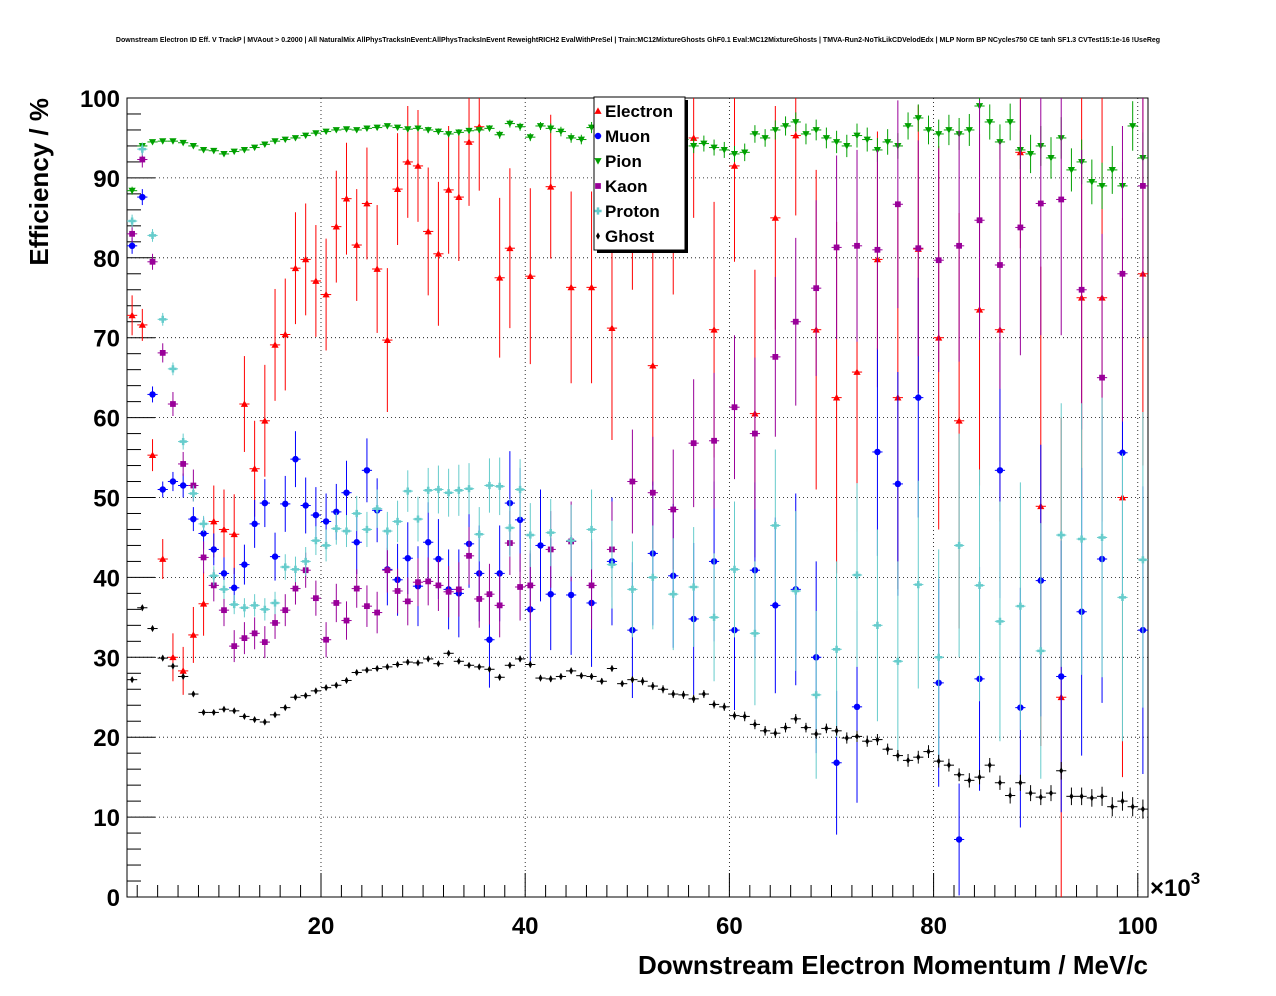 The height and width of the screenshot is (996, 1276). I want to click on legend-box, so click(639, 173).